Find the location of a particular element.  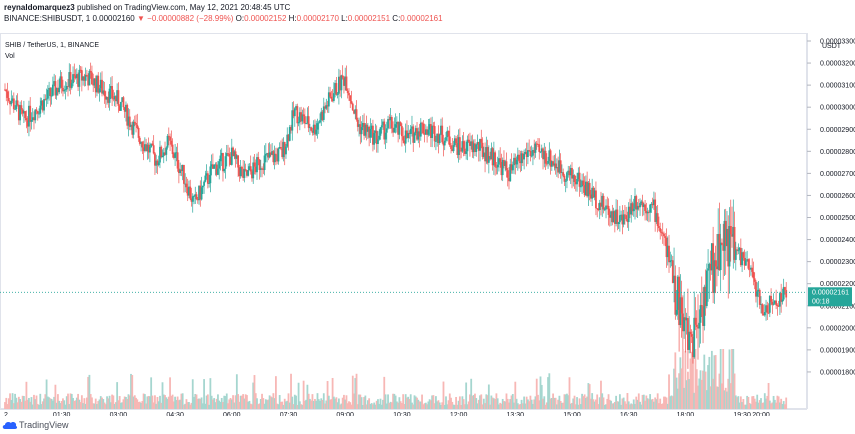

time-tick-label: 15:00 is located at coordinates (572, 414).